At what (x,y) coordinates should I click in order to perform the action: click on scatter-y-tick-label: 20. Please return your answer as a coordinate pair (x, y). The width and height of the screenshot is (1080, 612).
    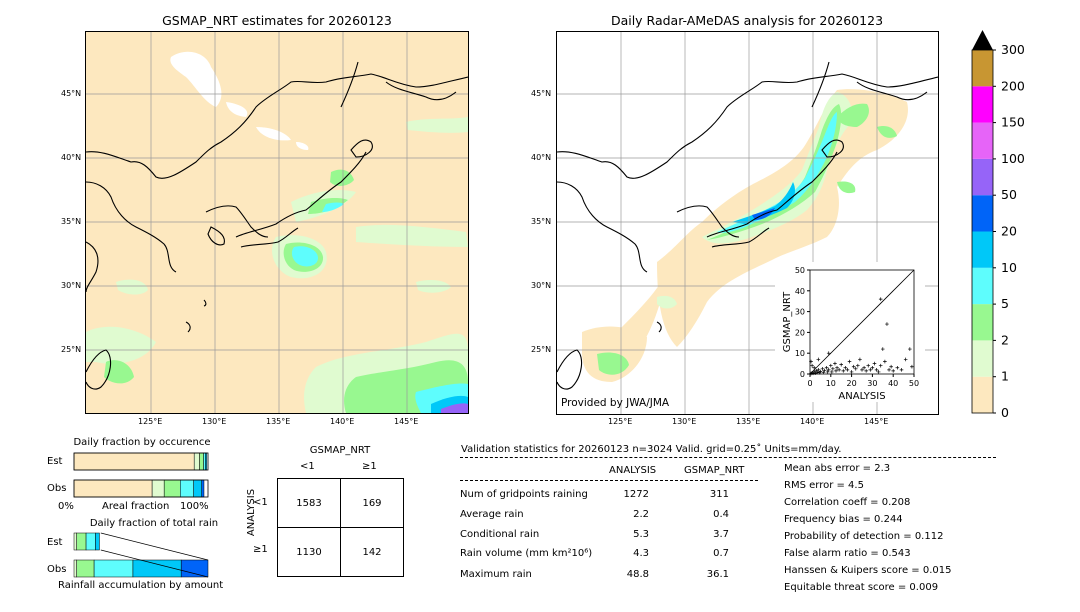
    Looking at the image, I should click on (800, 332).